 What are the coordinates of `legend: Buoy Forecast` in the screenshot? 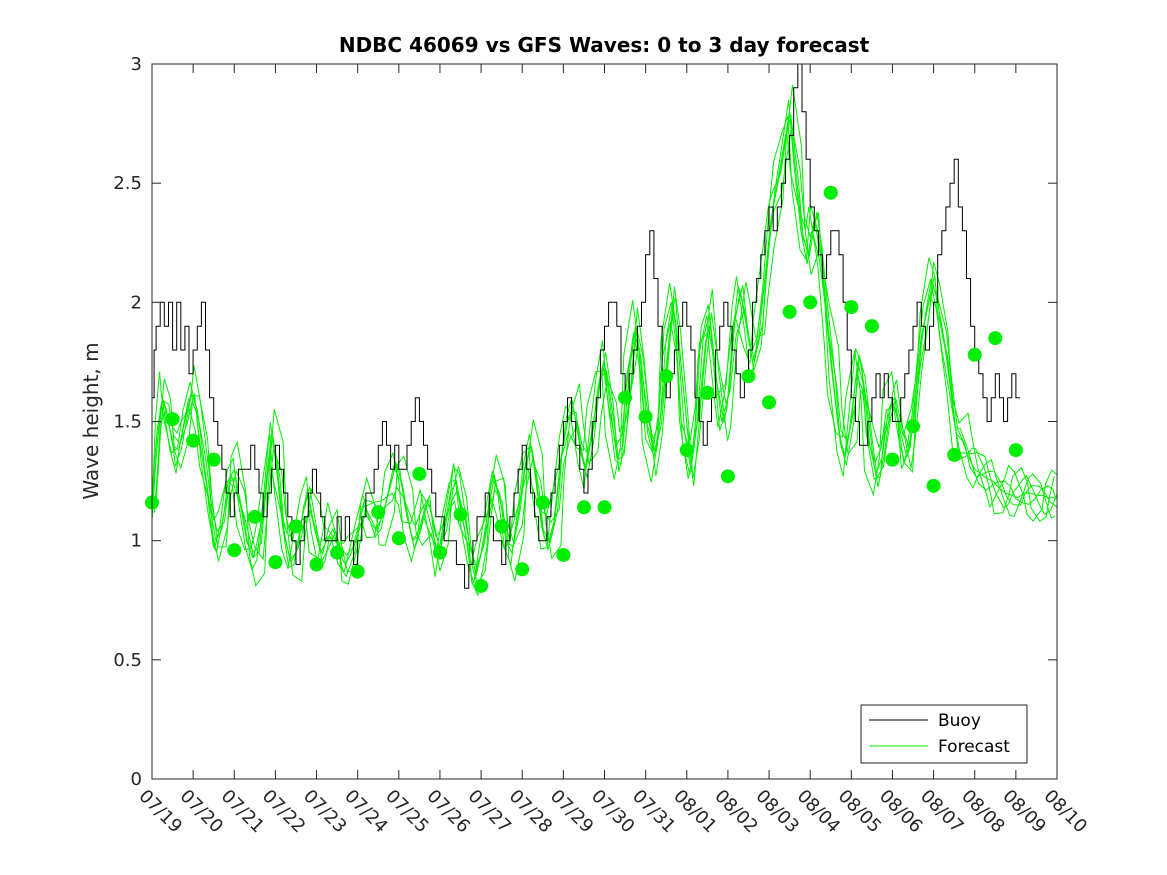 It's located at (944, 734).